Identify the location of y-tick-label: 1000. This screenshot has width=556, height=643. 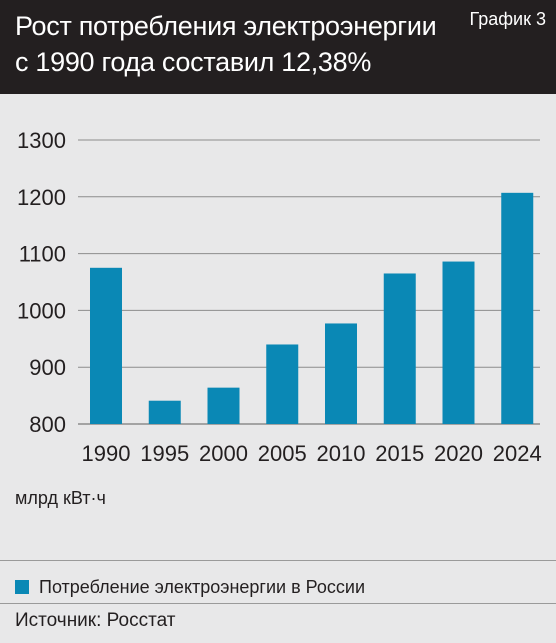
(41, 310).